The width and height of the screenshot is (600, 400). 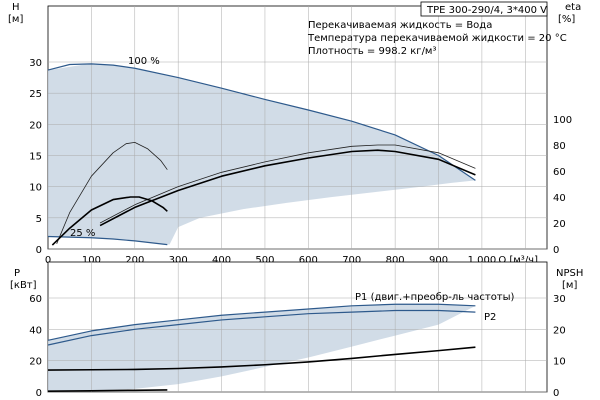 I want to click on series-line-P2, so click(x=261, y=327).